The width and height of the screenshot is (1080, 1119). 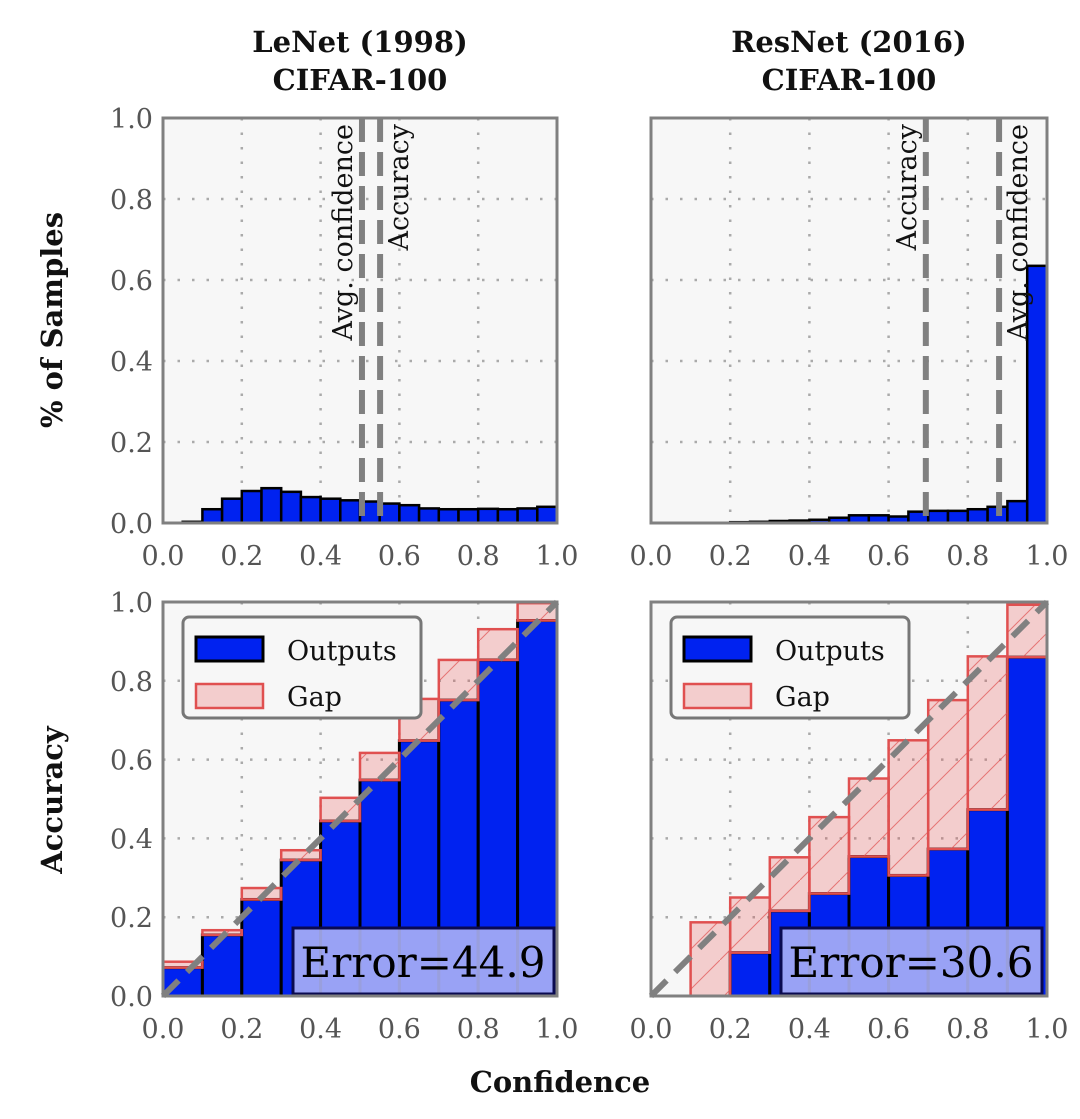 I want to click on legend-swatch-outputs, so click(x=717, y=649).